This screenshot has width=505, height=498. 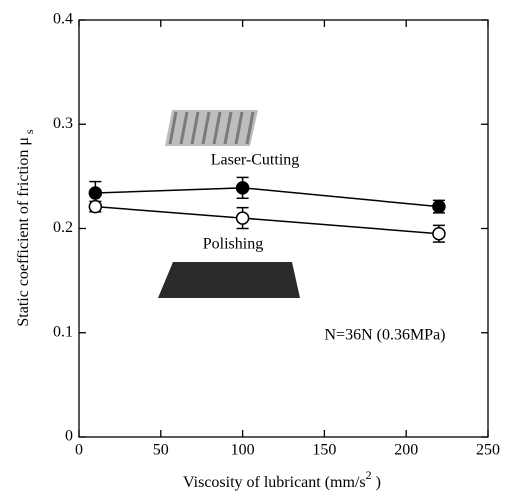 I want to click on x-axis-label-end: ), so click(x=376, y=482).